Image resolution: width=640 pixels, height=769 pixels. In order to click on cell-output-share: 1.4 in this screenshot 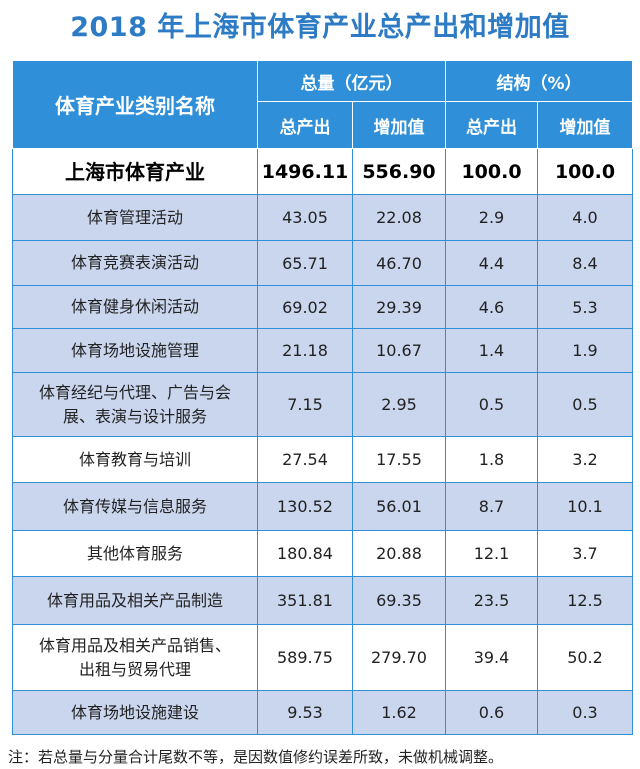, I will do `click(491, 350)`.